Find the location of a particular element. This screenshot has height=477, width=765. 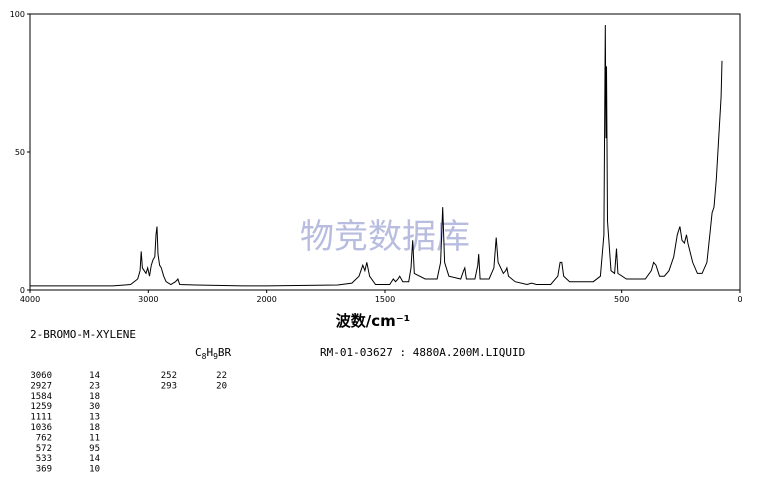

peak-wavenumber: 572 is located at coordinates (44, 449).